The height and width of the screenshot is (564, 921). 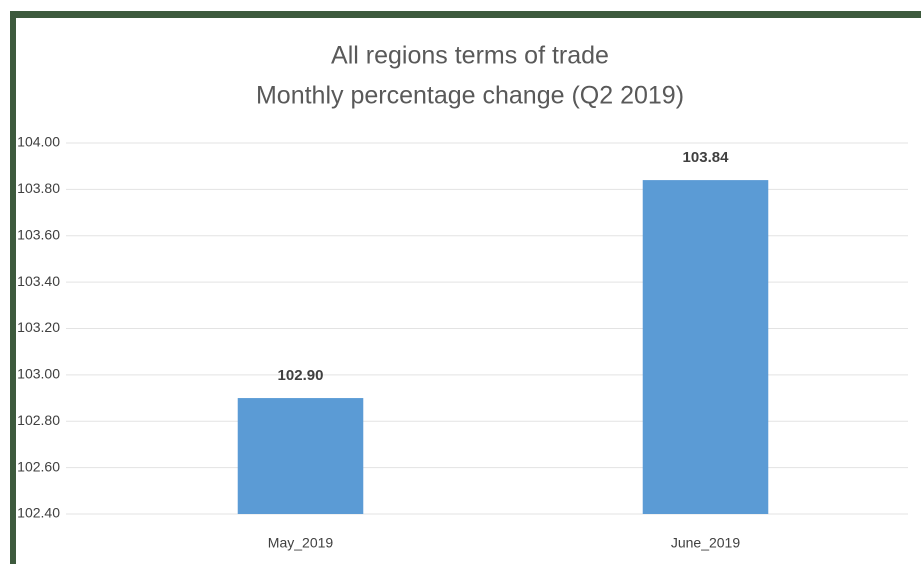 What do you see at coordinates (38, 234) in the screenshot?
I see `y-tick-label: 103.60` at bounding box center [38, 234].